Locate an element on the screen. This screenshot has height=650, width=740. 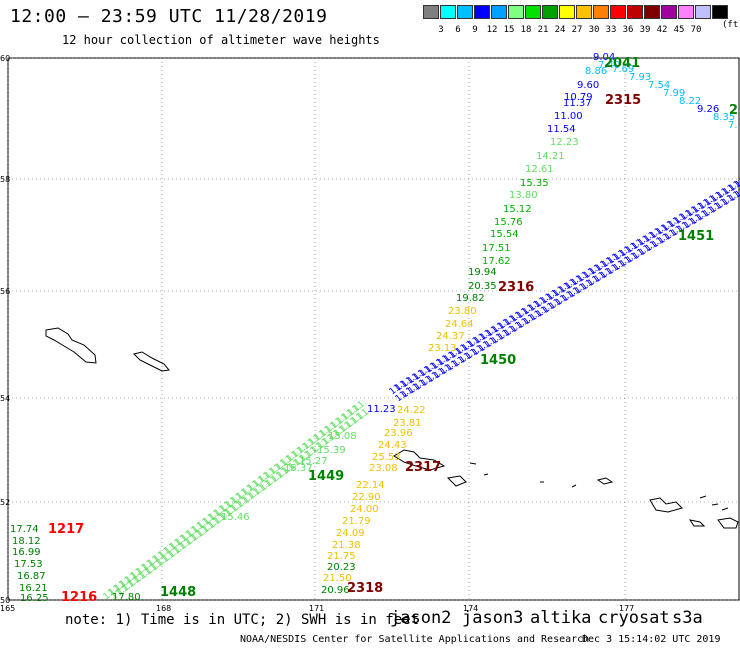
legend-cryosat: cryosat is located at coordinates (634, 618).